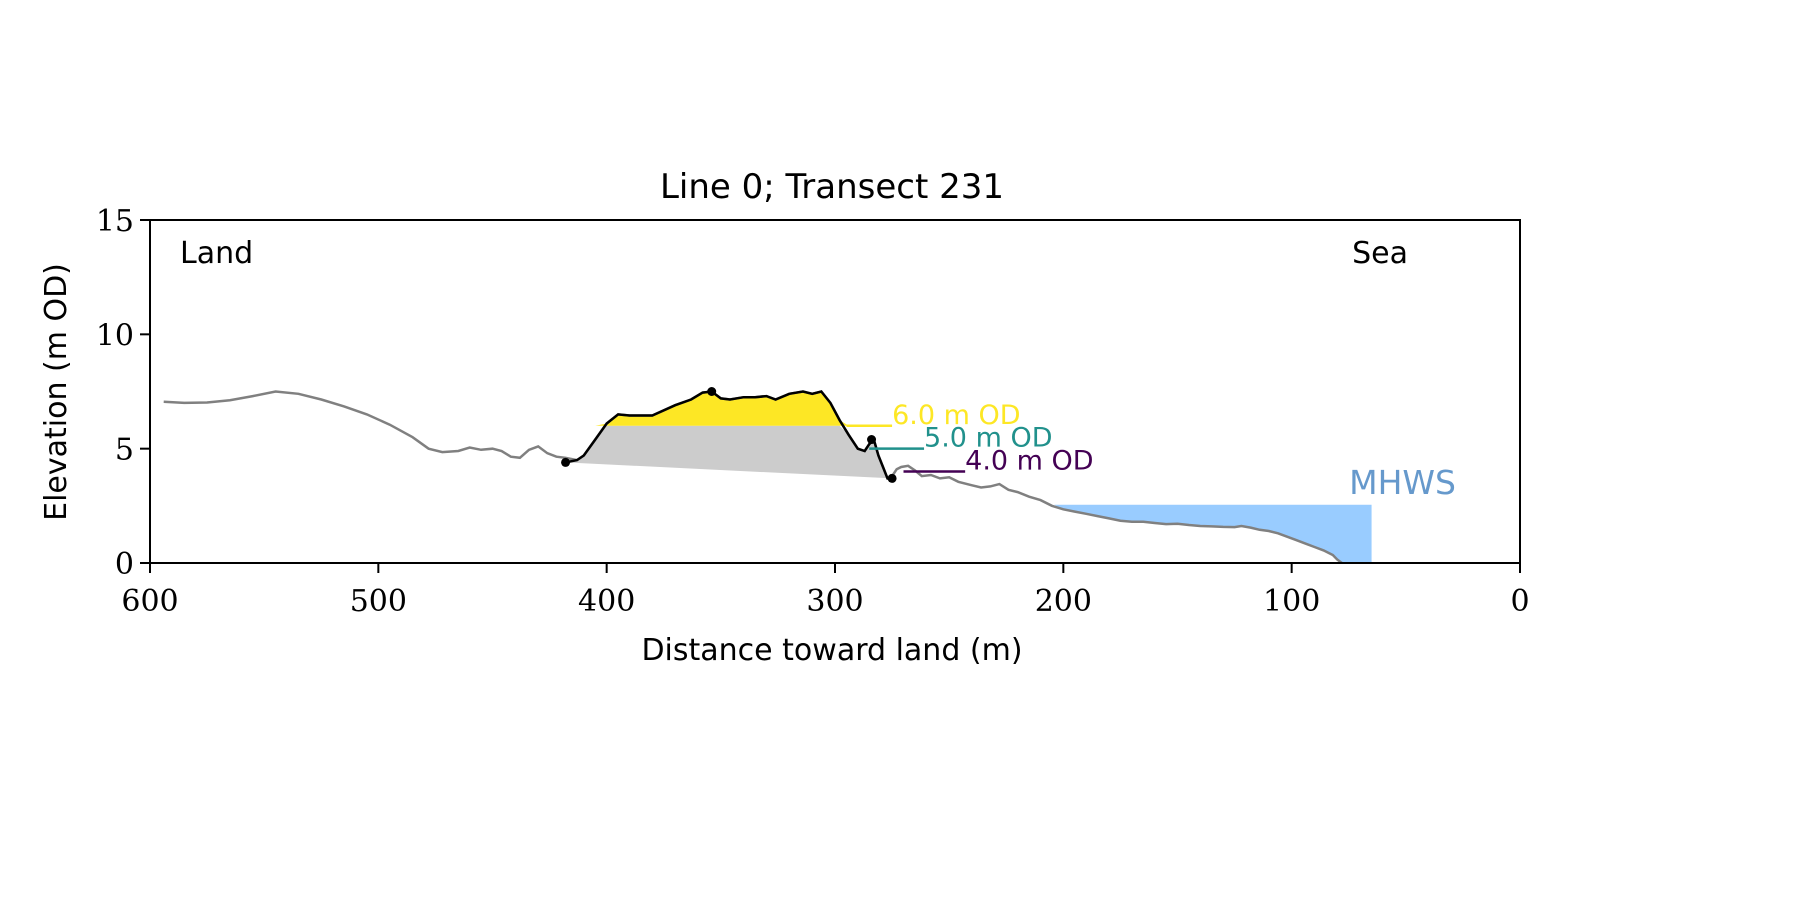 This screenshot has height=900, width=1800. Describe the element at coordinates (729, 408) in the screenshot. I see `dune-volume-above-6m` at that location.